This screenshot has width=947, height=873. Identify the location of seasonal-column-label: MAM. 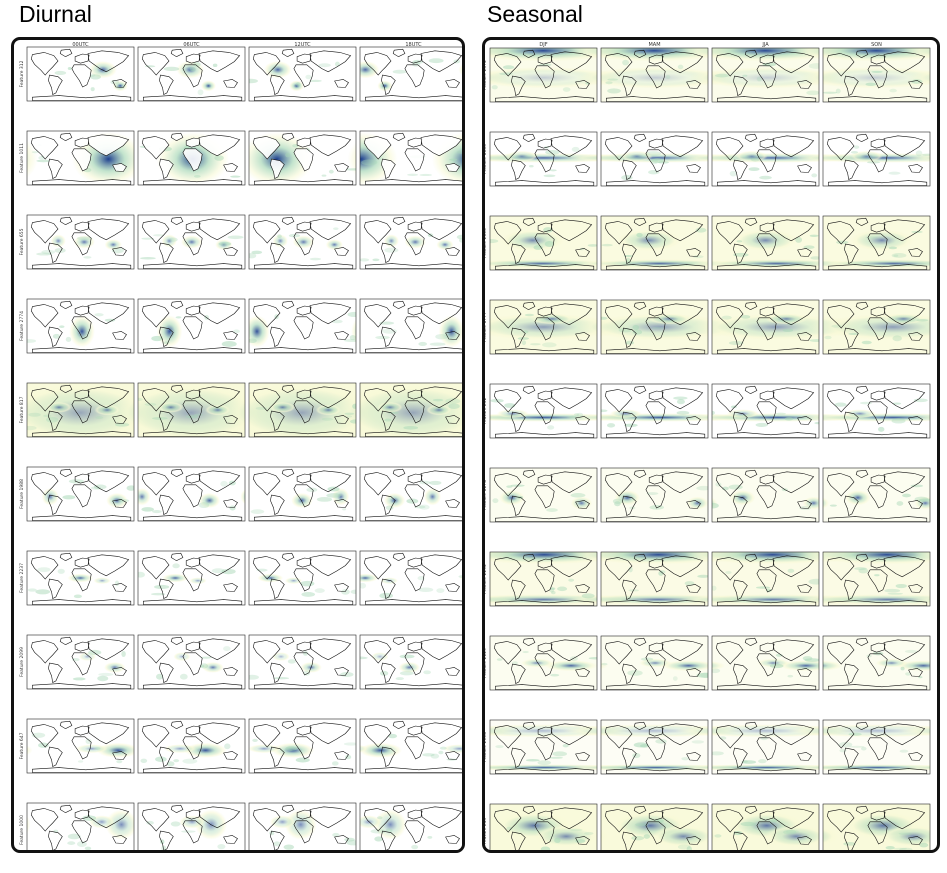
(654, 45).